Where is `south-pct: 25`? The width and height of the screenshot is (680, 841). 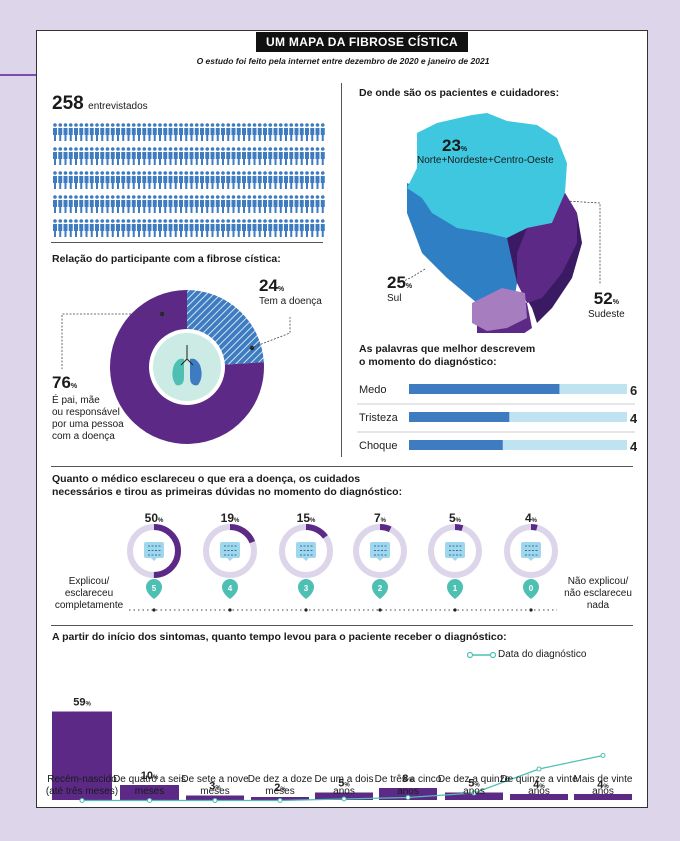
south-pct: 25 is located at coordinates (396, 282).